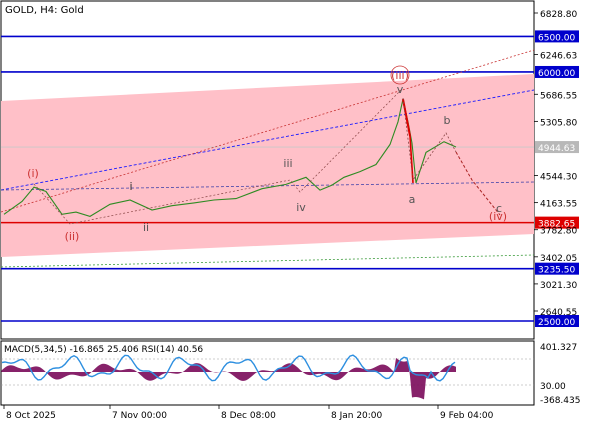 The image size is (596, 425). I want to click on wave-label: b, so click(447, 120).